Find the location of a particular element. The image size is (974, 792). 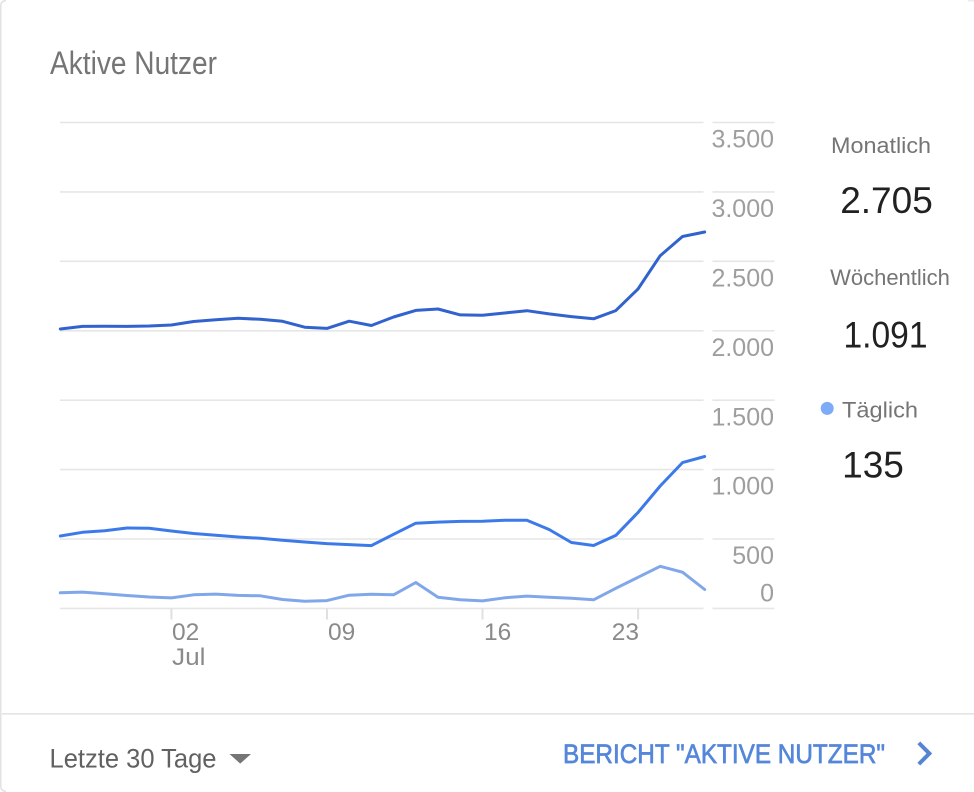

svg-text: 09 is located at coordinates (341, 632).